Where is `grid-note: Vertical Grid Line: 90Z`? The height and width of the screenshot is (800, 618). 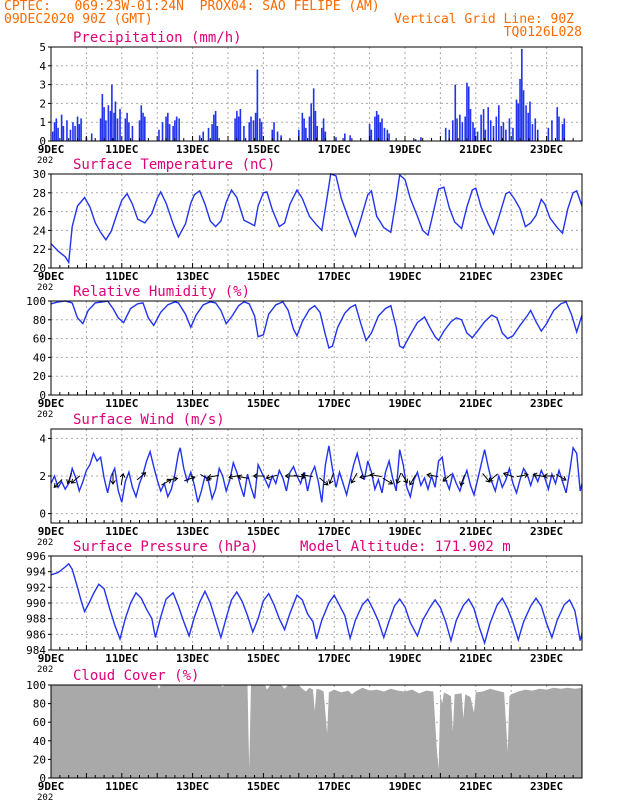
grid-note: Vertical Grid Line: 90Z is located at coordinates (483, 19).